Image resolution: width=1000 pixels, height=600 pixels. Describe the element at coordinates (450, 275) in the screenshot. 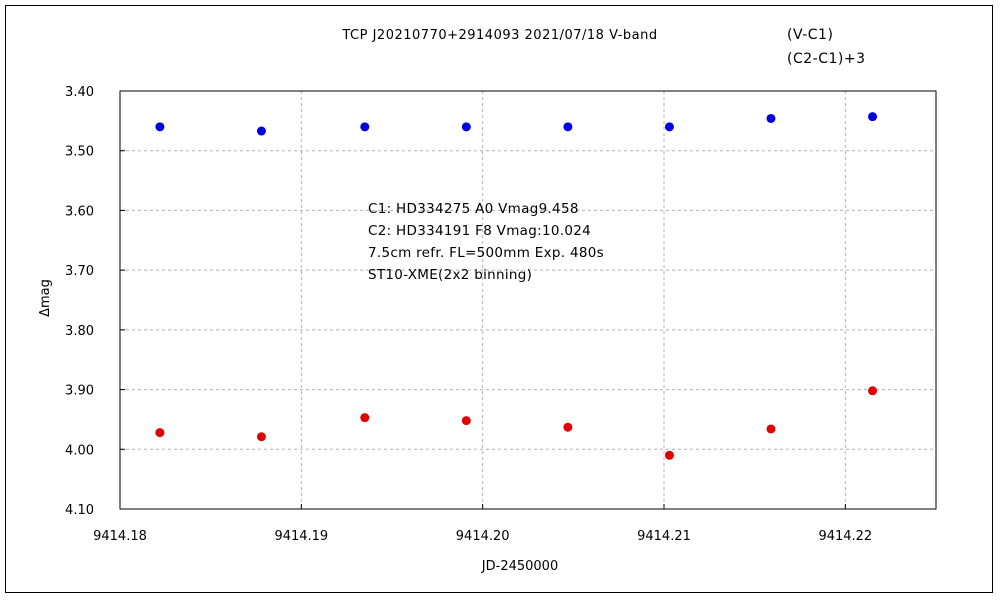

I see `annotation-line: ST10-XME(2x2 binning)` at that location.